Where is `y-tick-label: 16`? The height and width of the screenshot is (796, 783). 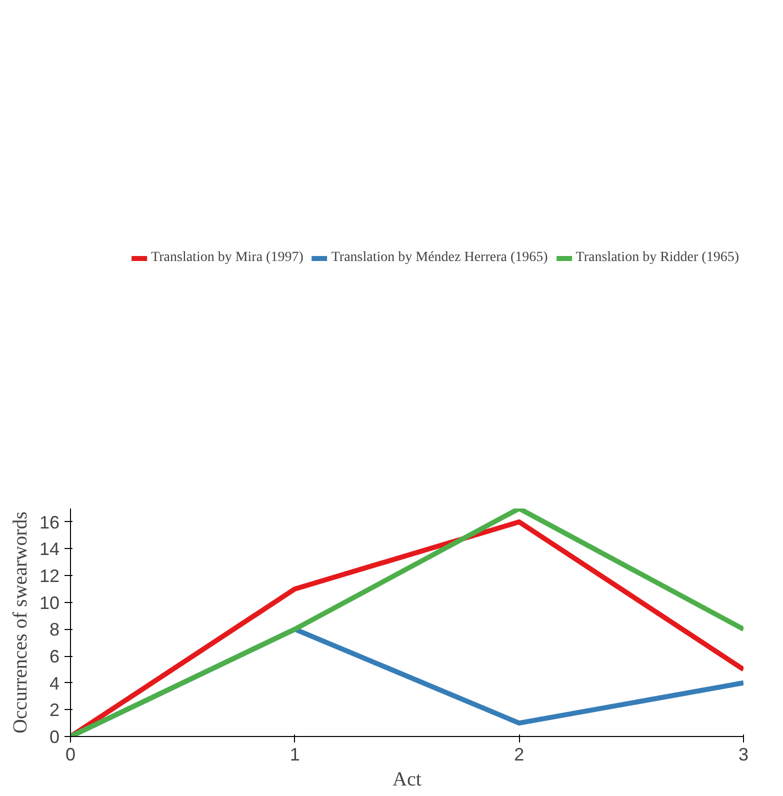 y-tick-label: 16 is located at coordinates (49, 522).